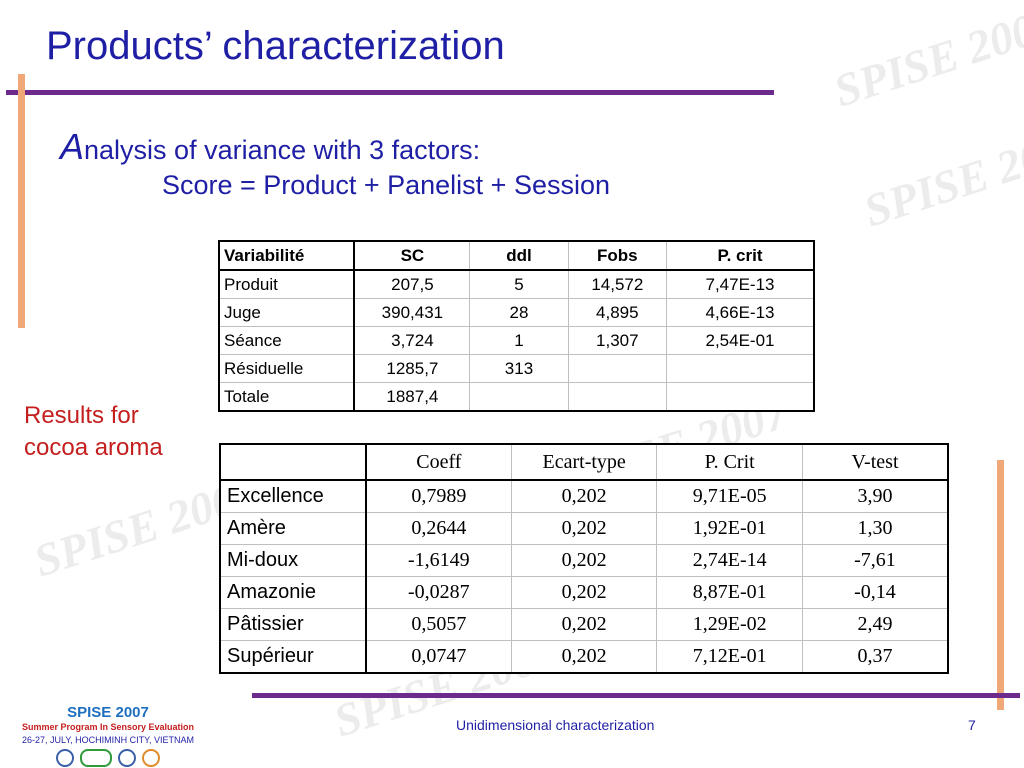 This screenshot has width=1024, height=768. Describe the element at coordinates (438, 624) in the screenshot. I see `results-cell: 0,5057` at that location.